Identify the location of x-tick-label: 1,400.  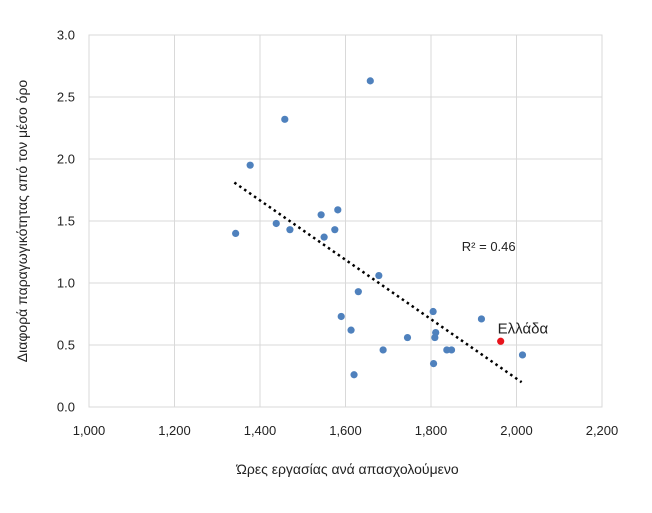
(260, 430).